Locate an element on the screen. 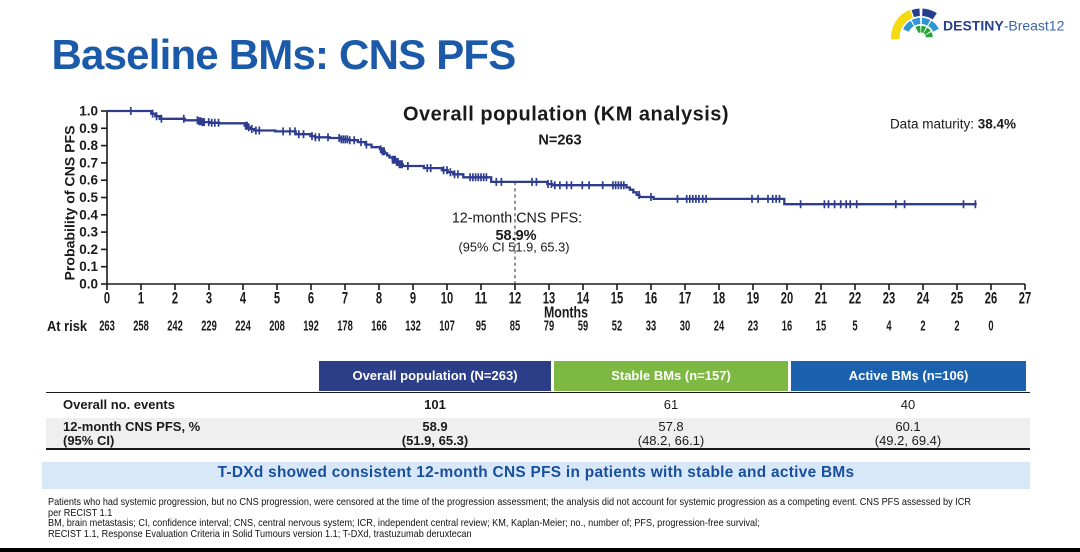 The width and height of the screenshot is (1080, 552). svg-text: 20 is located at coordinates (787, 299).